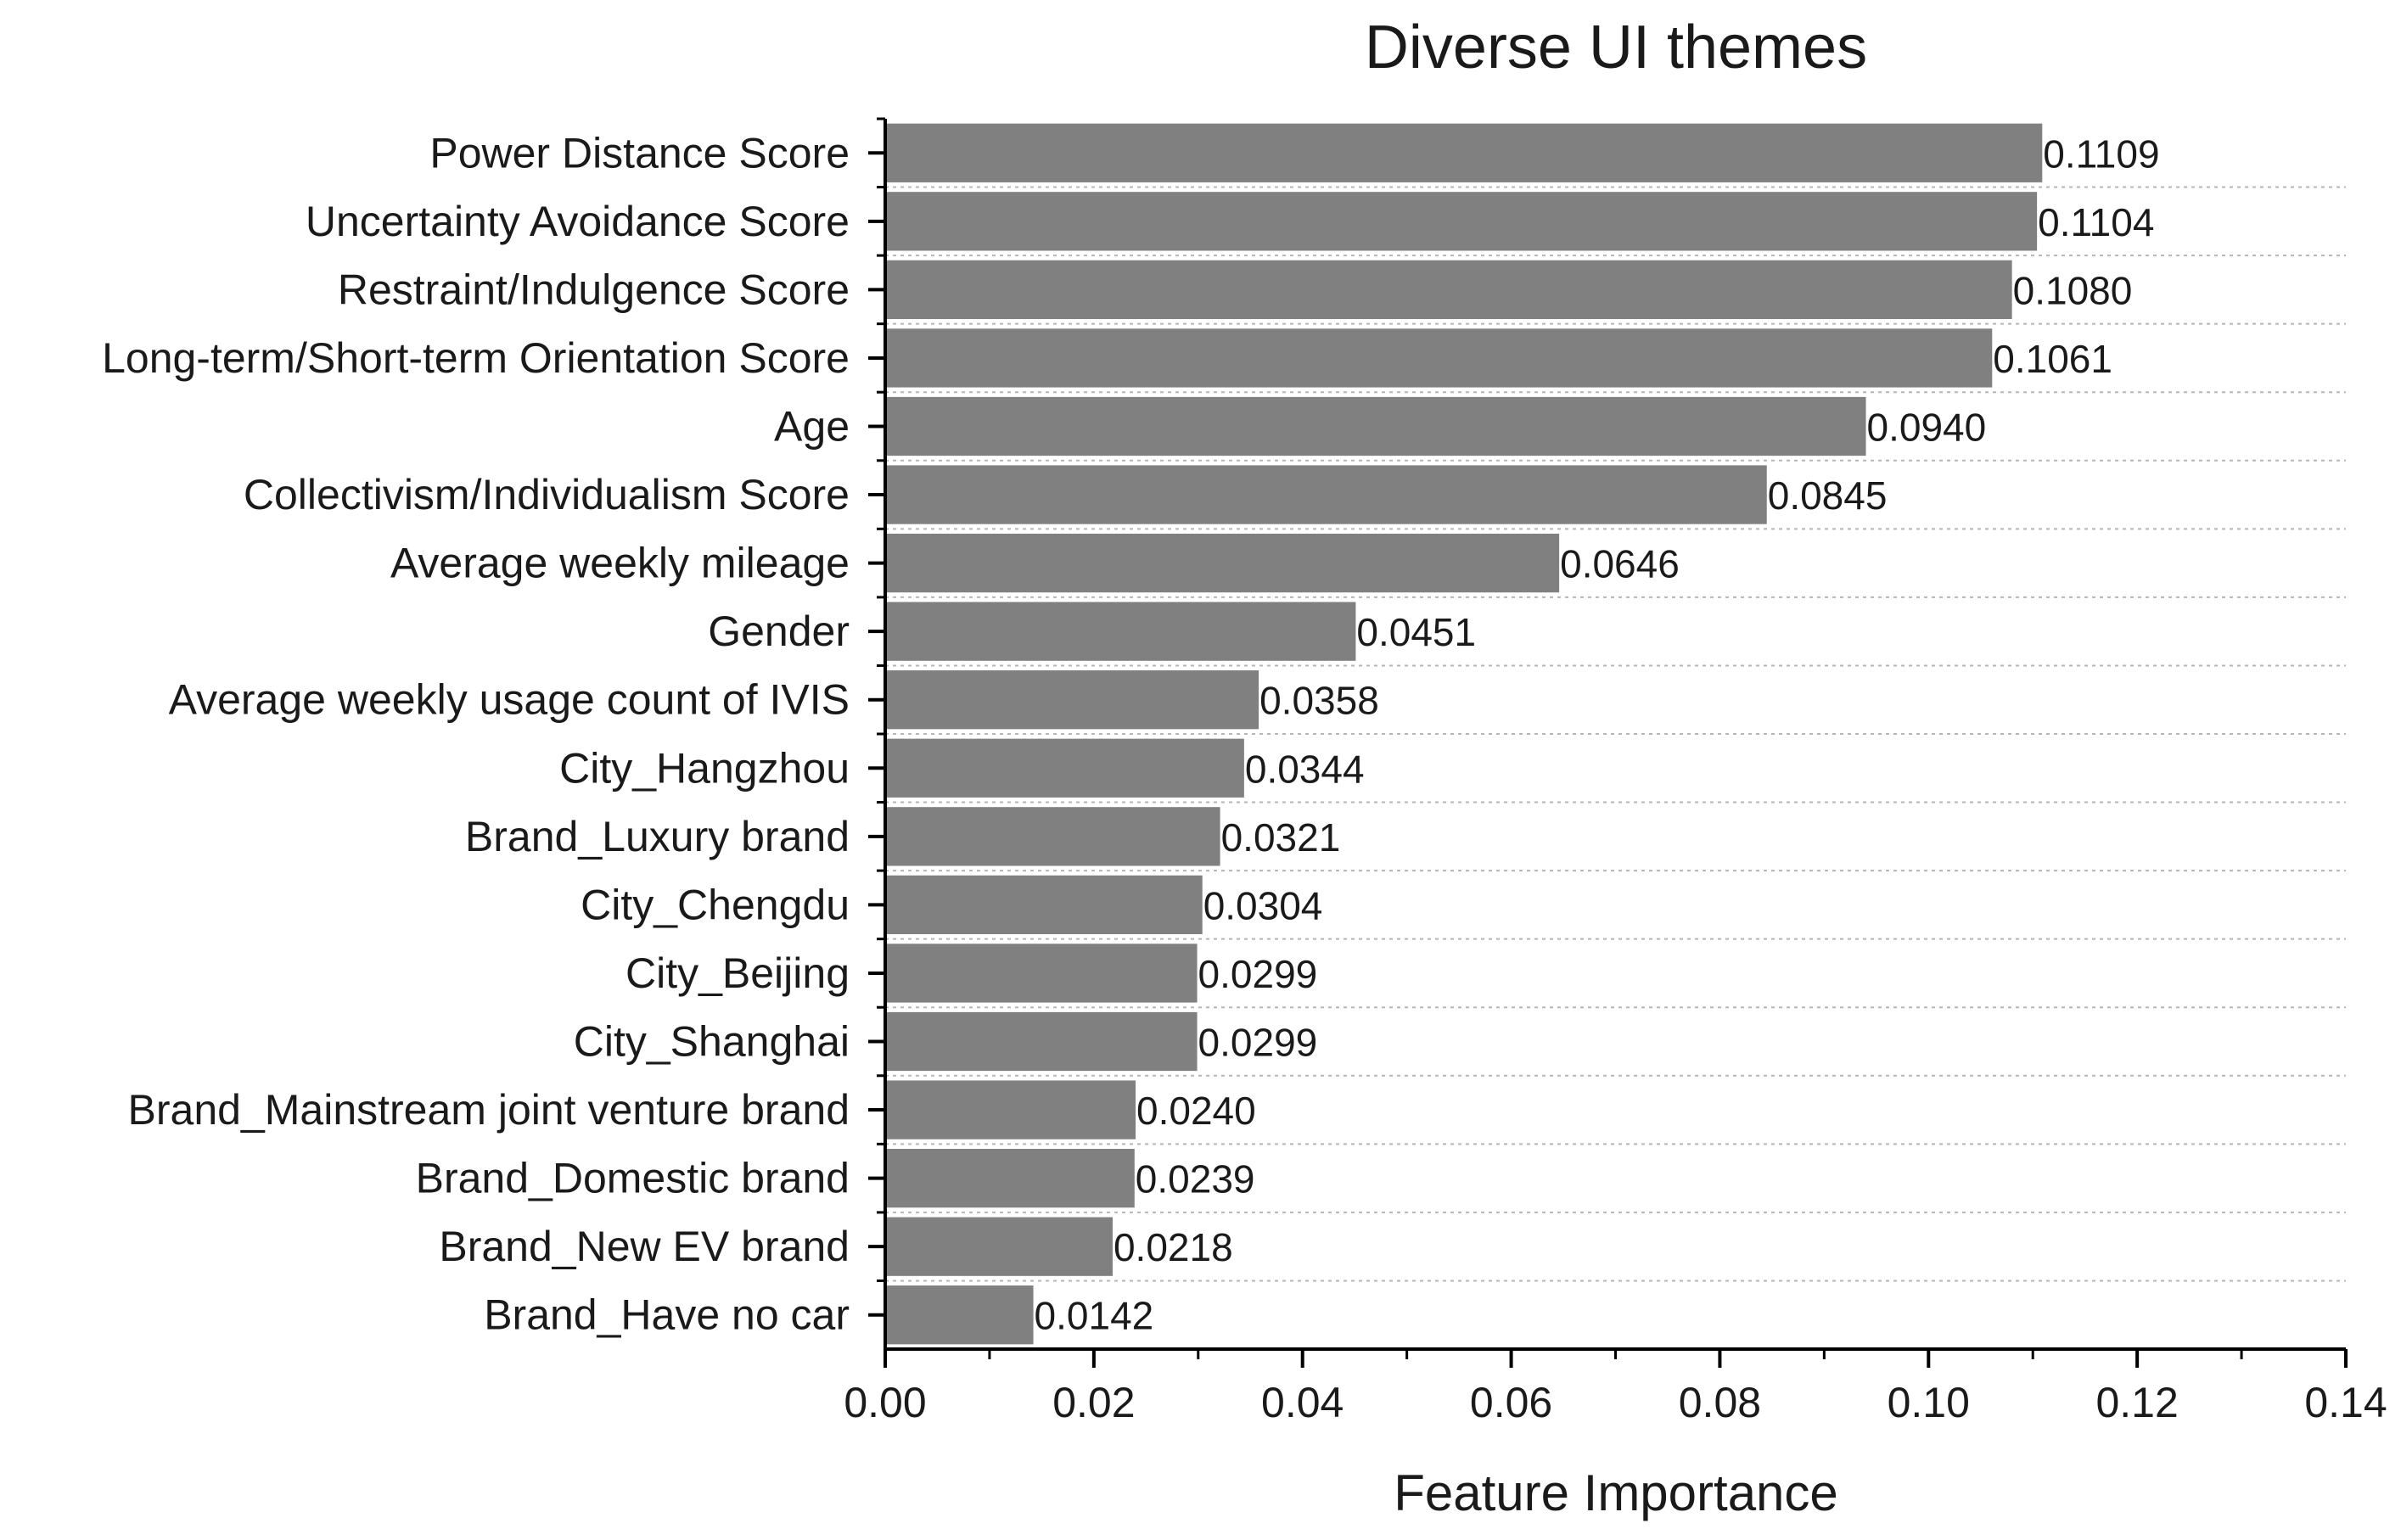  I want to click on value-label: 0.0451, so click(1416, 632).